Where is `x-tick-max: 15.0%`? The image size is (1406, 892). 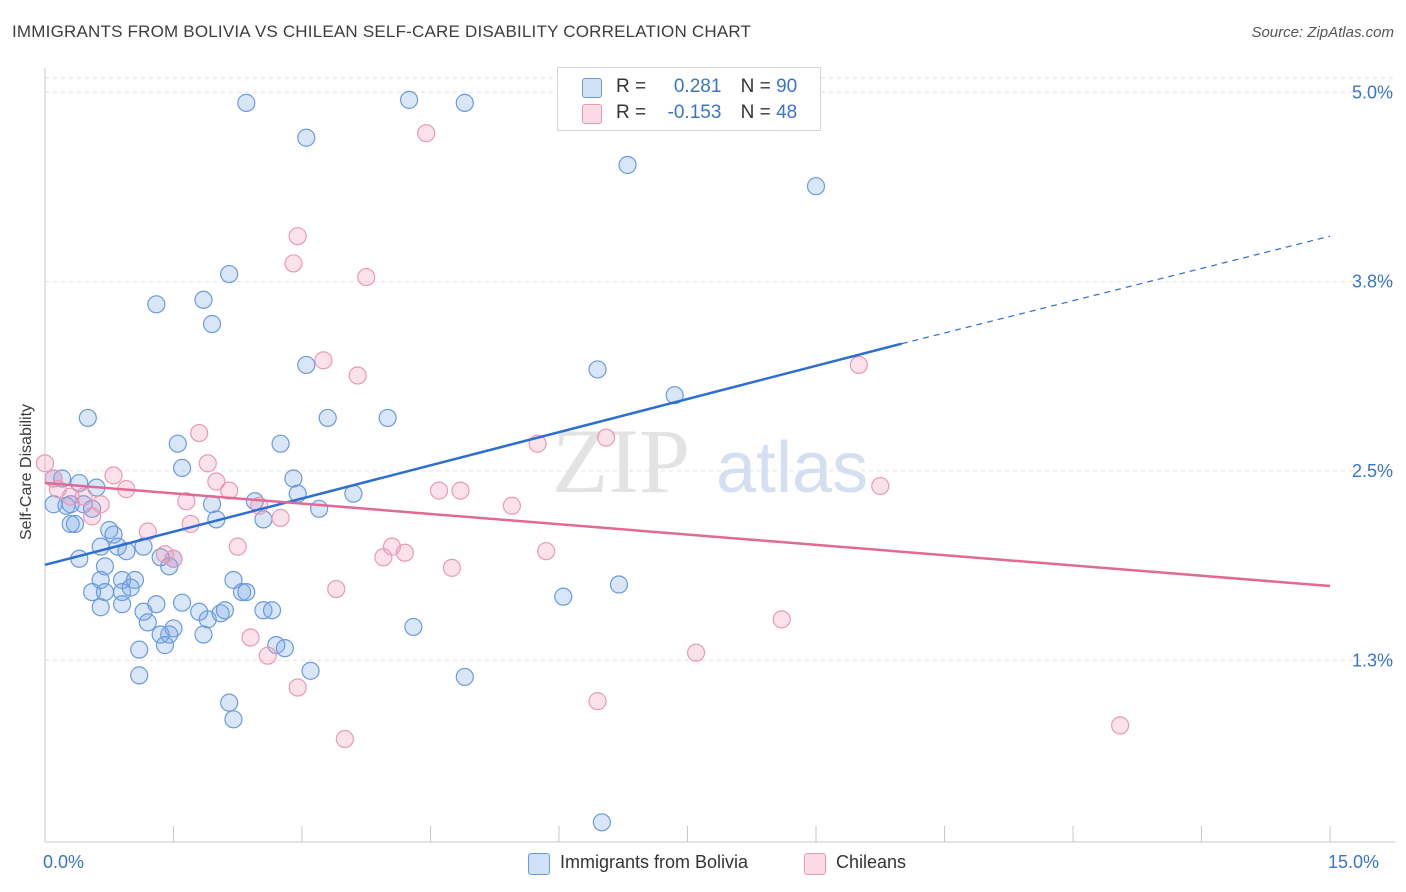 x-tick-max: 15.0% is located at coordinates (1354, 862).